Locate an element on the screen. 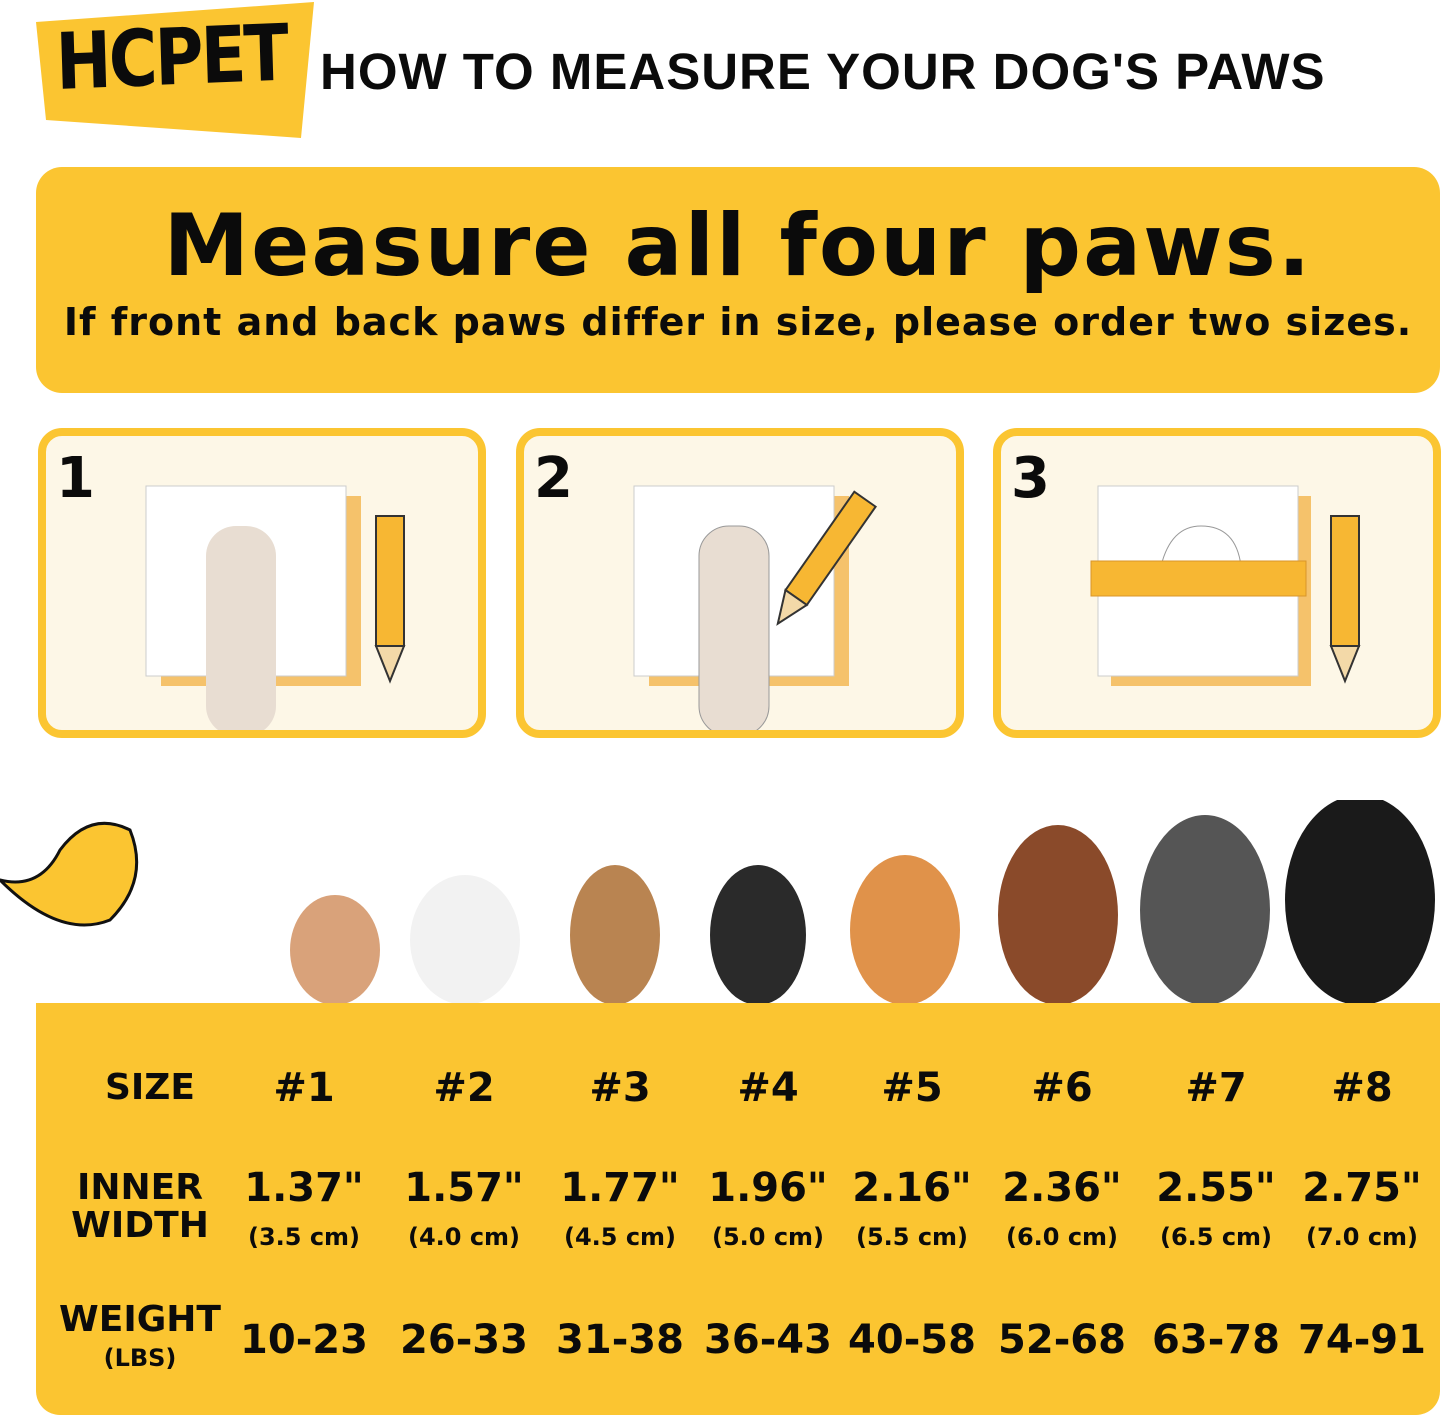  size-6-weight: 52-68 is located at coordinates (1062, 1340).